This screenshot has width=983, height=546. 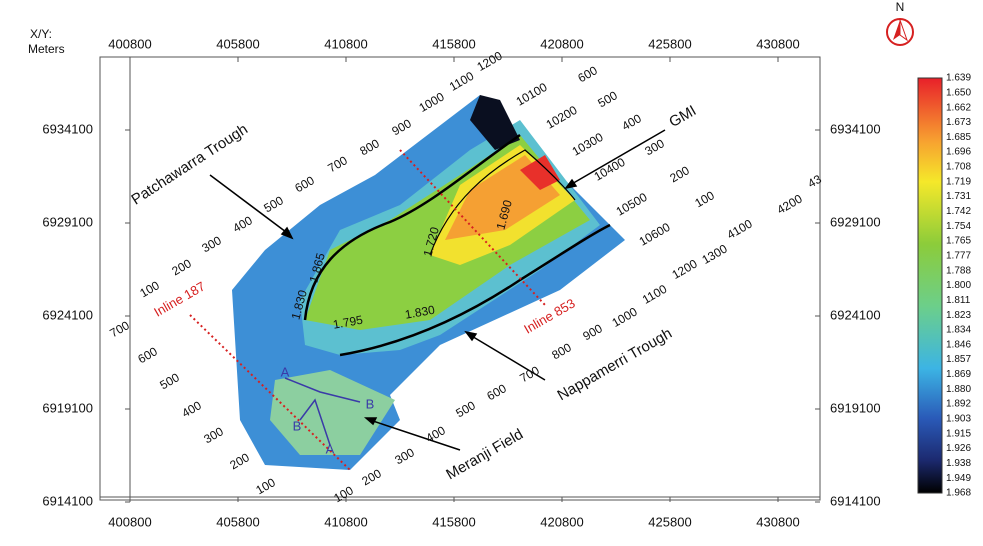 I want to click on x-tick-label-bottom: 425800, so click(x=669, y=521).